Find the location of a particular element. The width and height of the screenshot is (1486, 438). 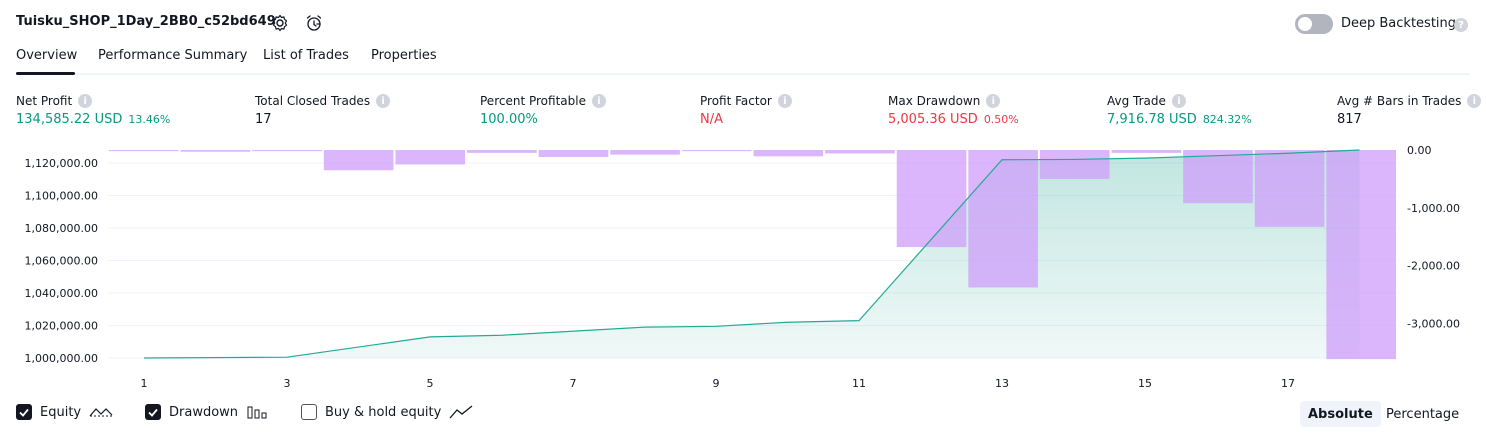

metric-total-closed-trades-label: Total Closed Trades i is located at coordinates (323, 101).